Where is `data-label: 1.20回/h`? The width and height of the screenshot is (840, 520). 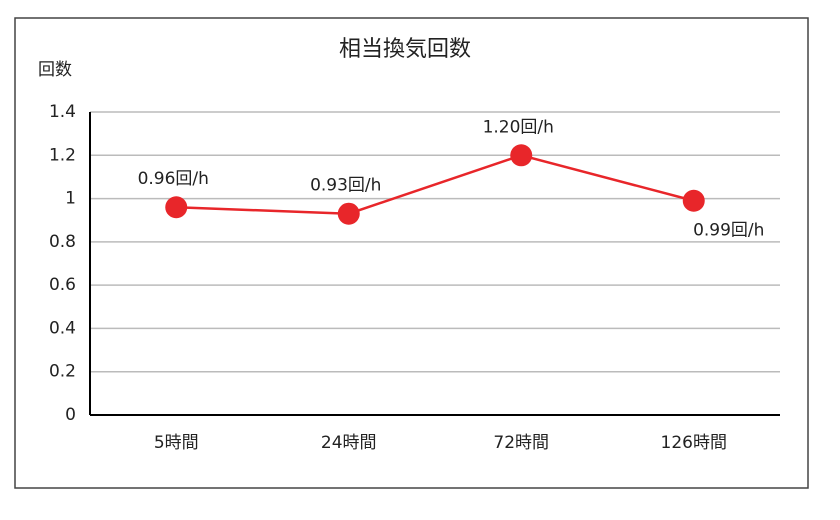 data-label: 1.20回/h is located at coordinates (518, 127).